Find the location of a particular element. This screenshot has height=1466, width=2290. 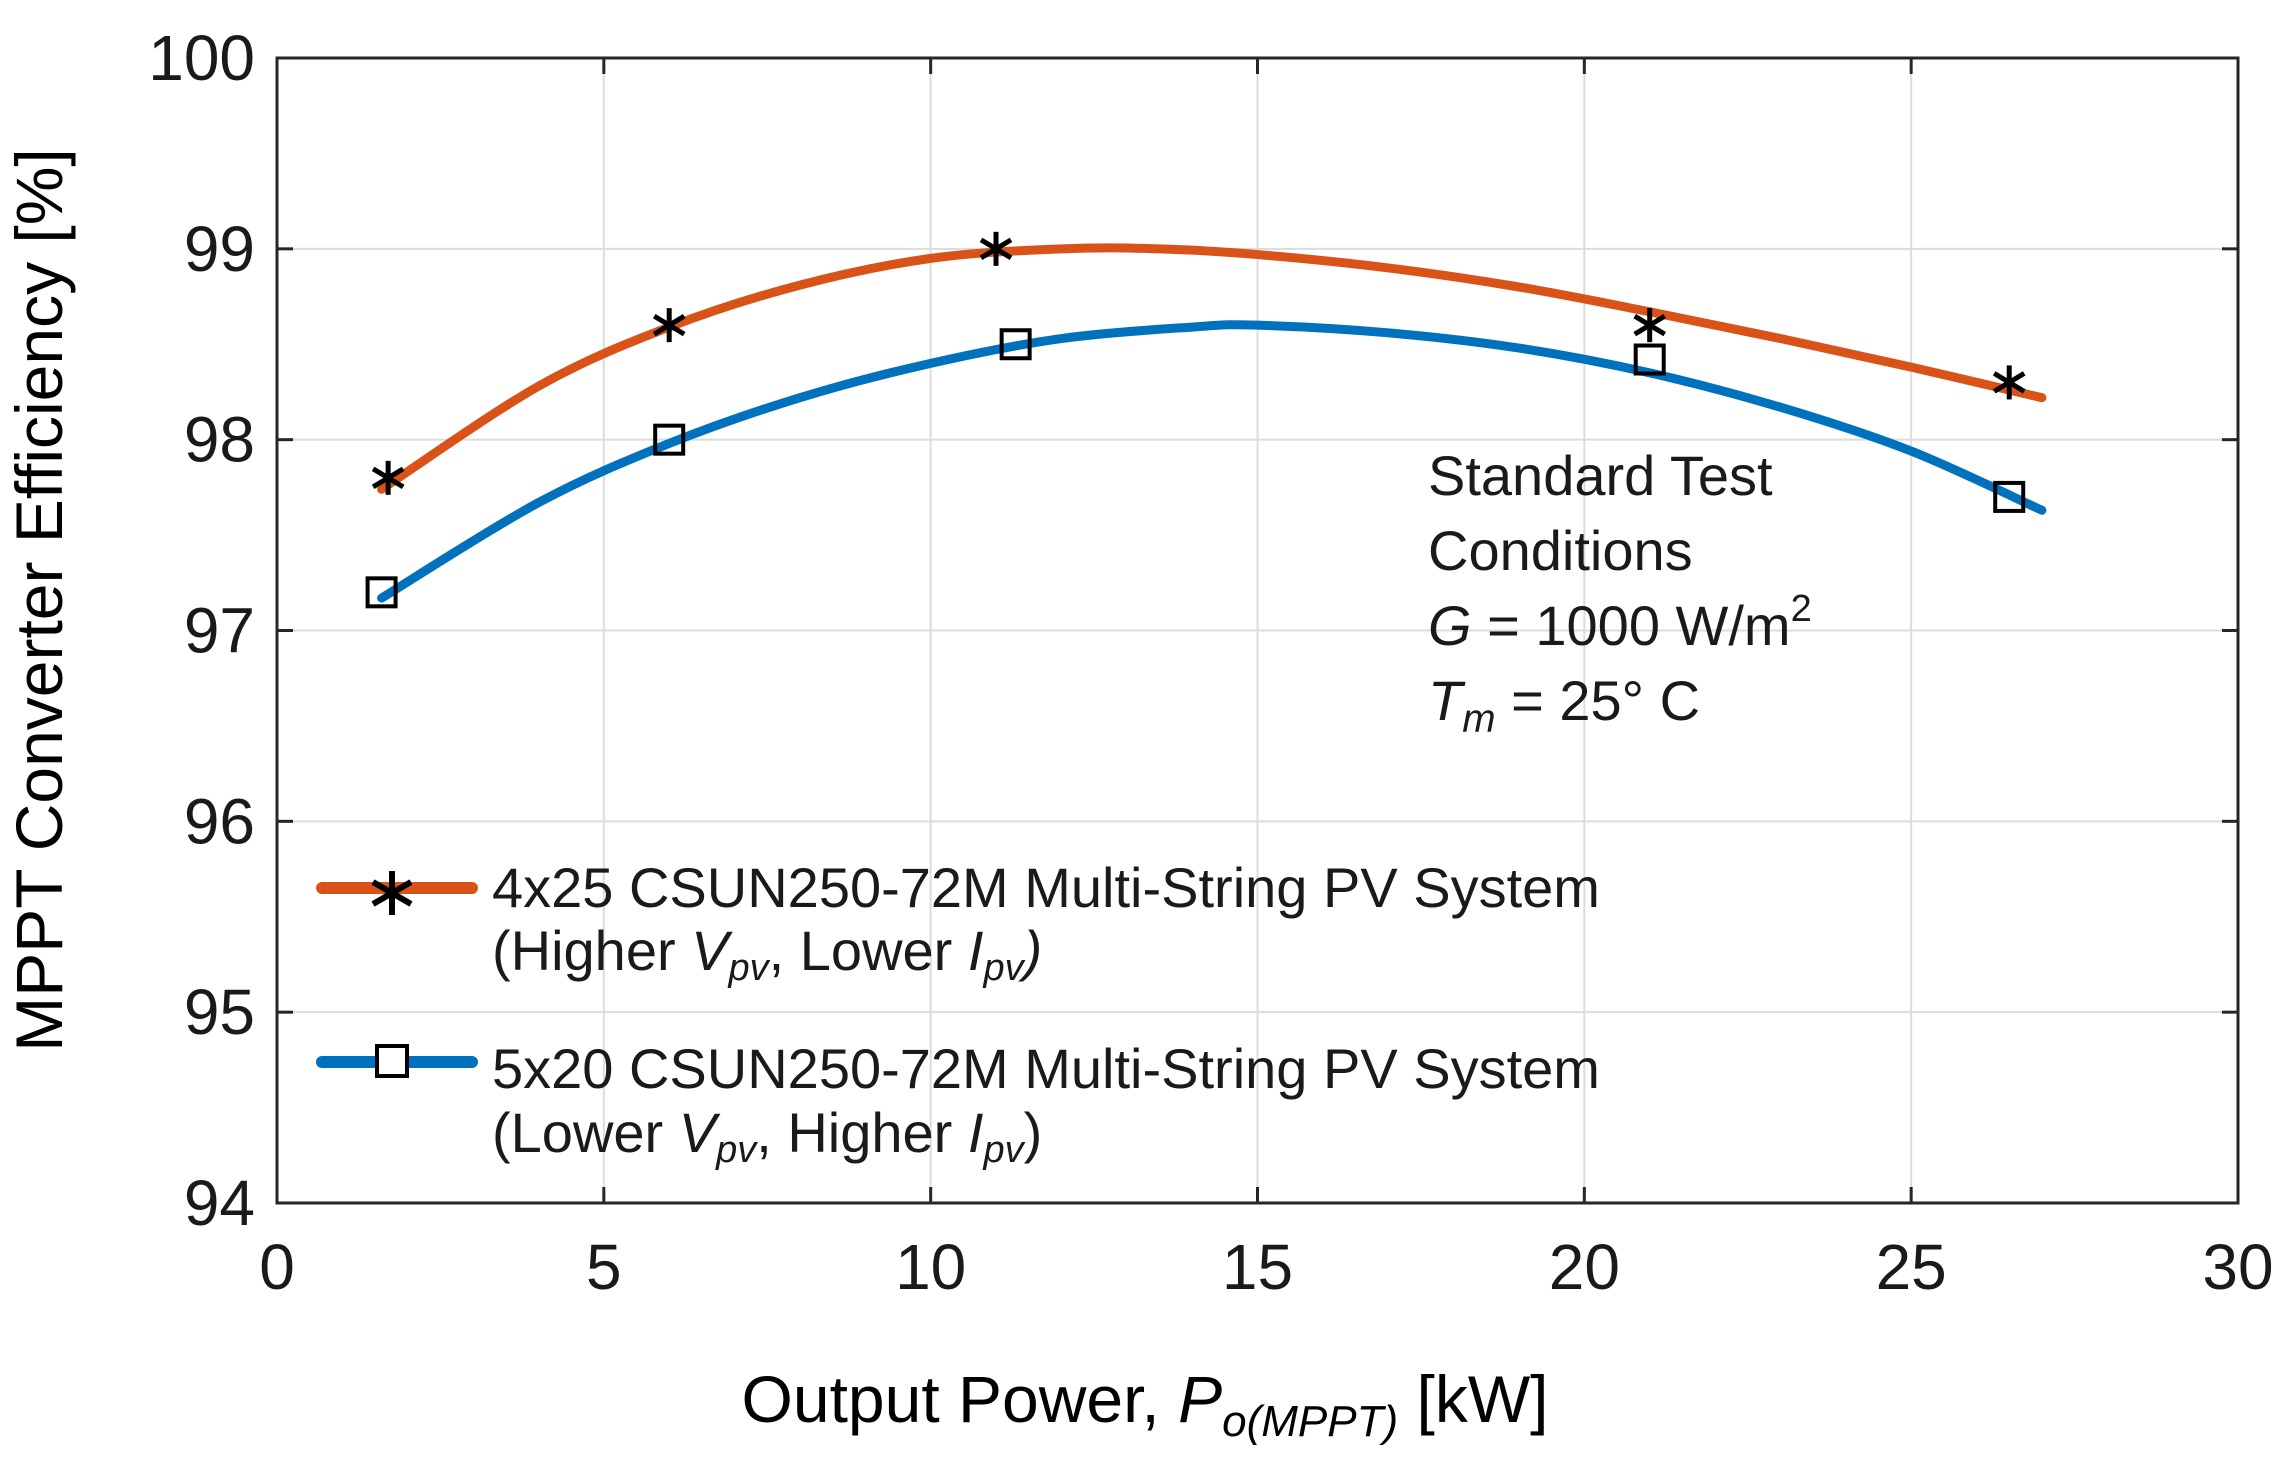

legend-s2-pre: (Lower is located at coordinates (585, 1132).